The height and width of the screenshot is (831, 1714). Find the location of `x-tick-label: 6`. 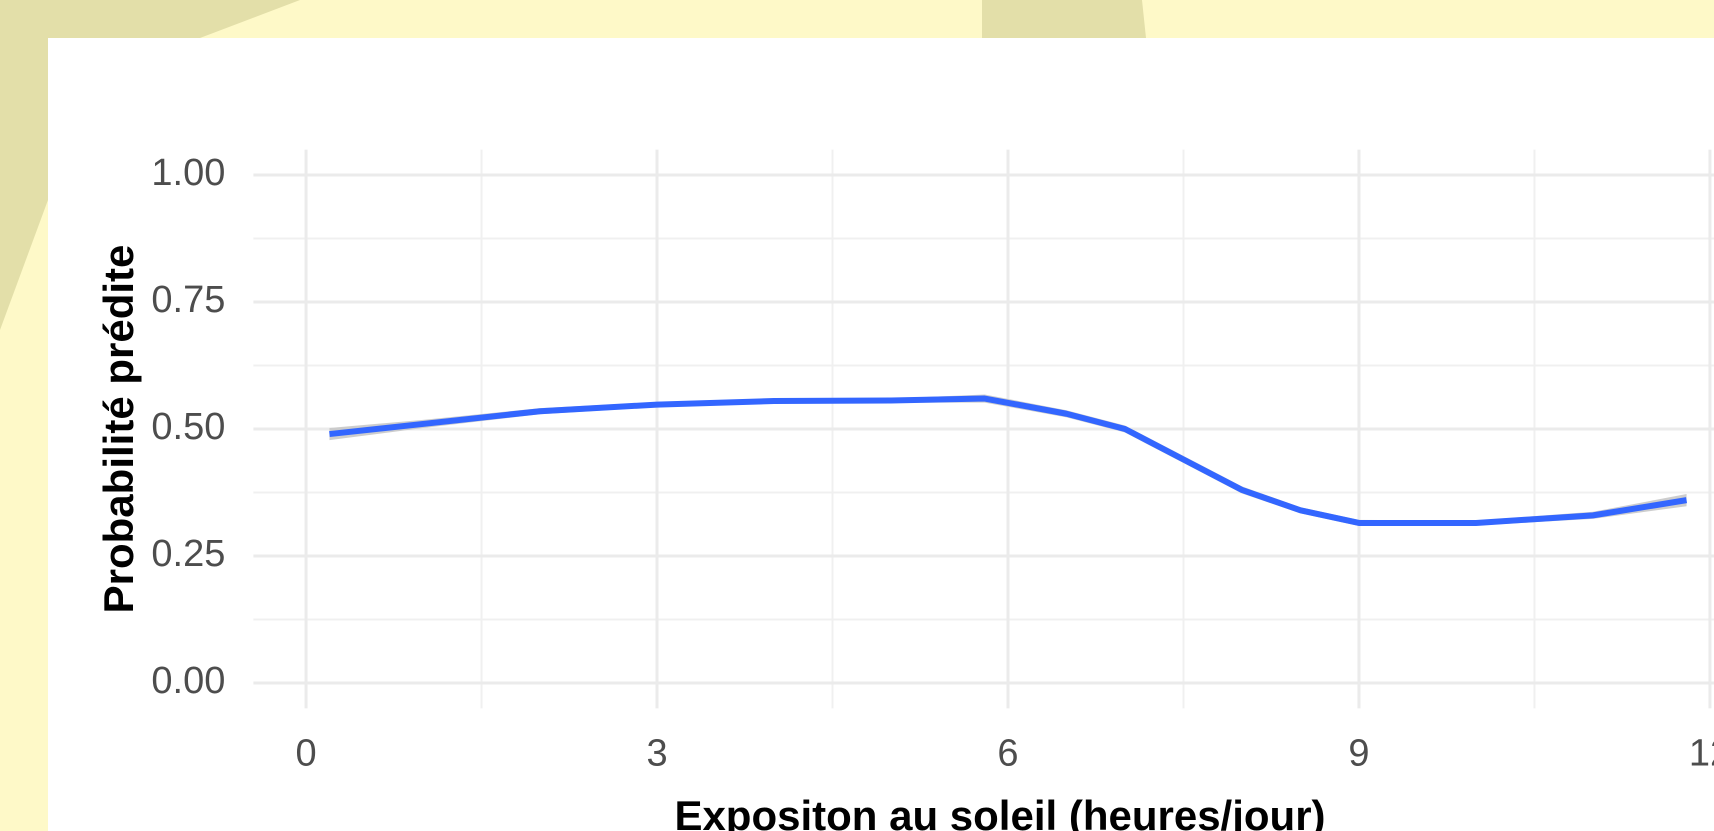

x-tick-label: 6 is located at coordinates (1007, 753).